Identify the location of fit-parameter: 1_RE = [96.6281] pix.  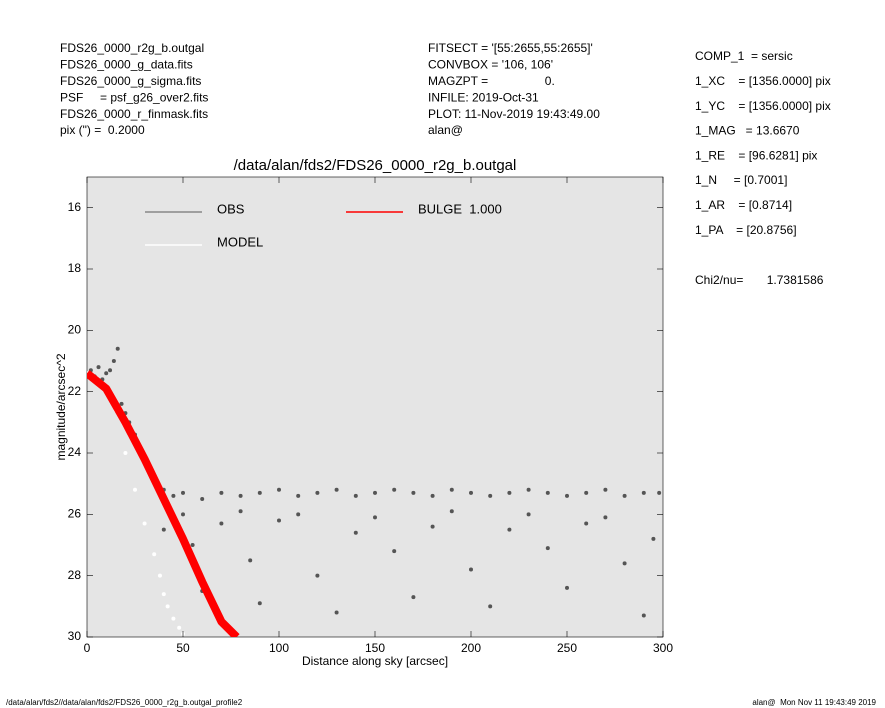
(756, 155).